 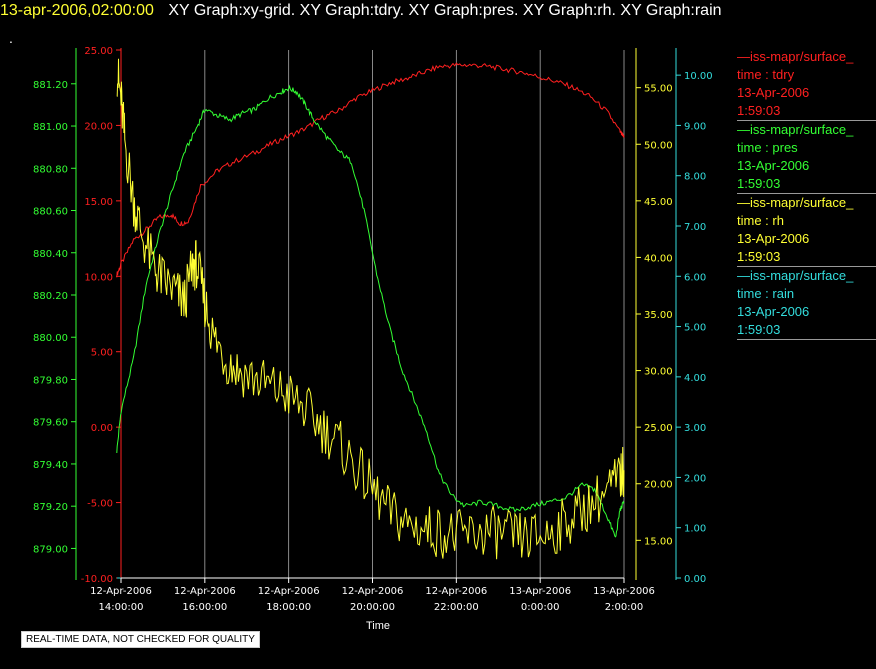 I want to click on x-tick-label-time: 14:00:00, so click(x=121, y=607).